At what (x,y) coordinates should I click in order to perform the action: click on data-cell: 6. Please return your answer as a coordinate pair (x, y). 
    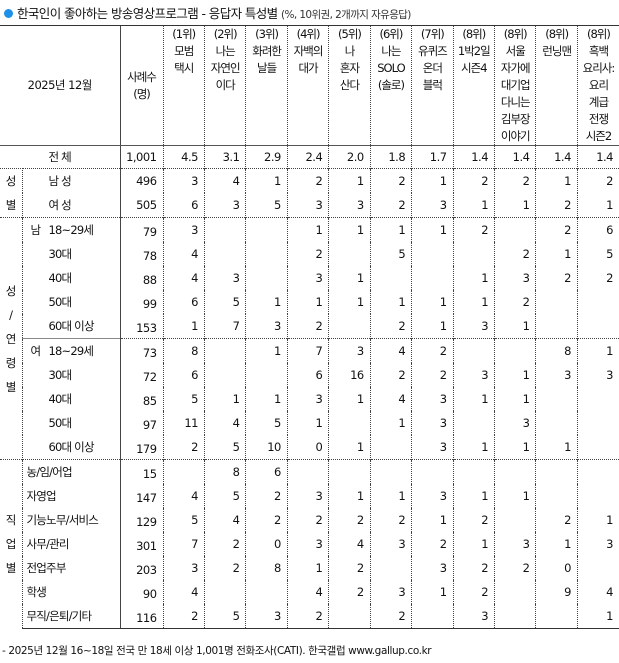
    Looking at the image, I should click on (266, 471).